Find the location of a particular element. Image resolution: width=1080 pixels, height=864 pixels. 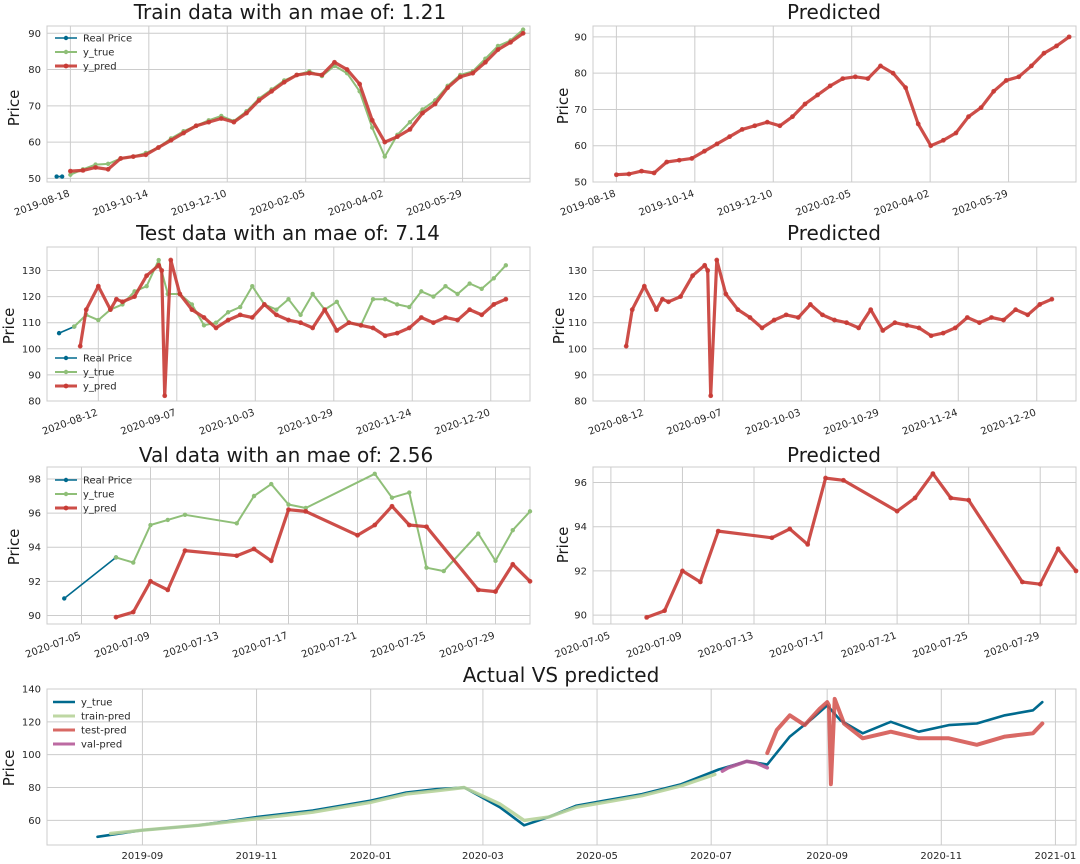

val-legend-label: Real Price is located at coordinates (107, 481).